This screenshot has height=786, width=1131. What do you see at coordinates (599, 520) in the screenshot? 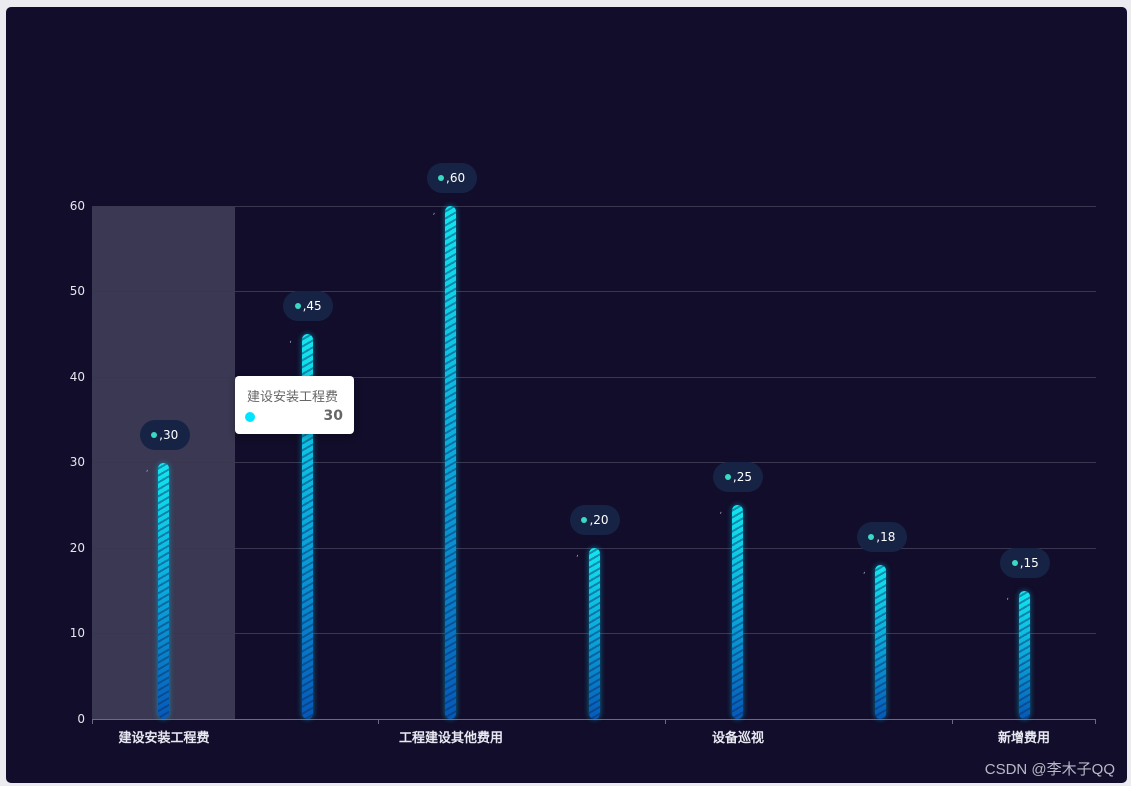
I see `data-label-text: ,20` at bounding box center [599, 520].